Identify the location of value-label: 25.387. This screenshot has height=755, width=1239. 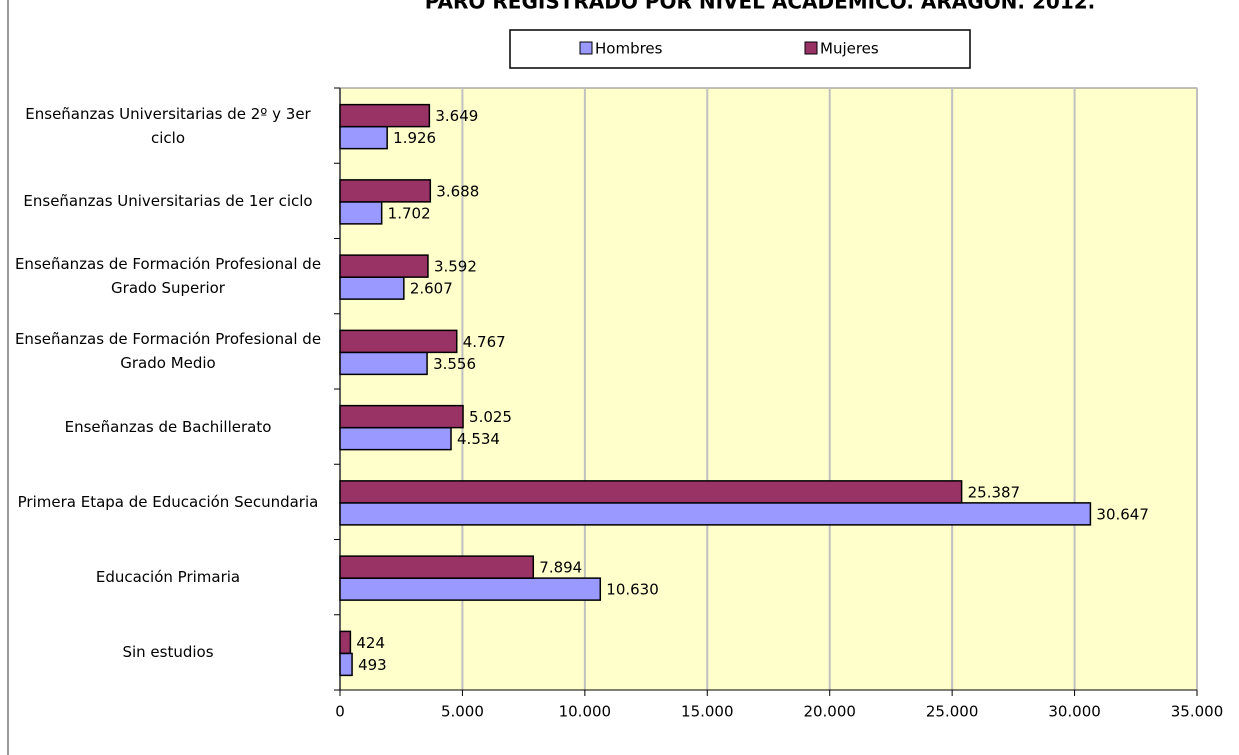
(994, 492).